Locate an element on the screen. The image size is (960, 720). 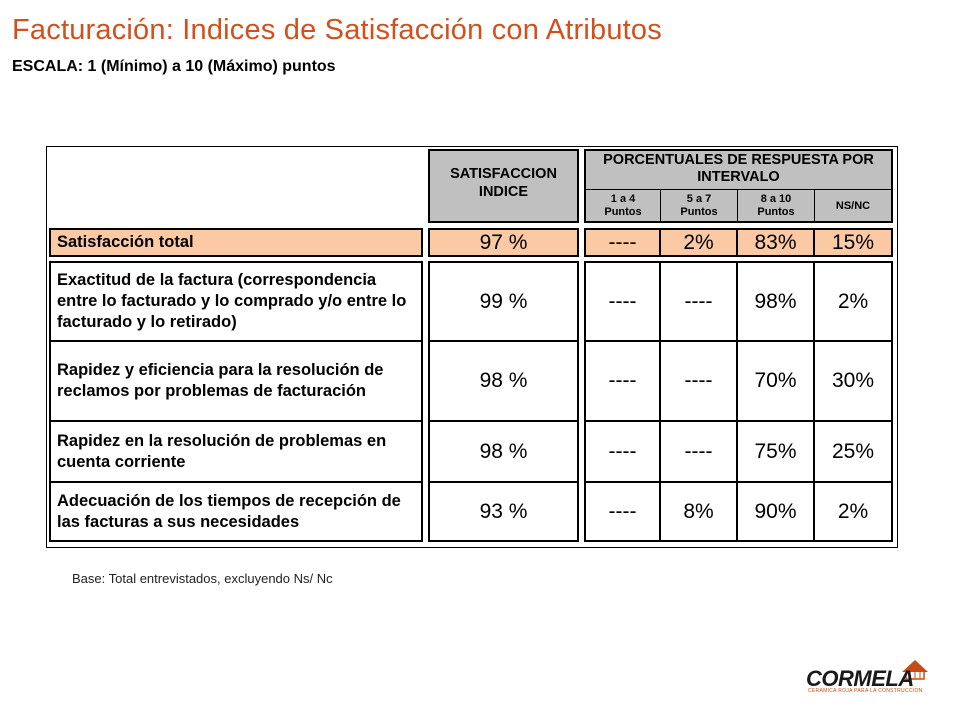
total-row-value: 15% is located at coordinates (853, 242).